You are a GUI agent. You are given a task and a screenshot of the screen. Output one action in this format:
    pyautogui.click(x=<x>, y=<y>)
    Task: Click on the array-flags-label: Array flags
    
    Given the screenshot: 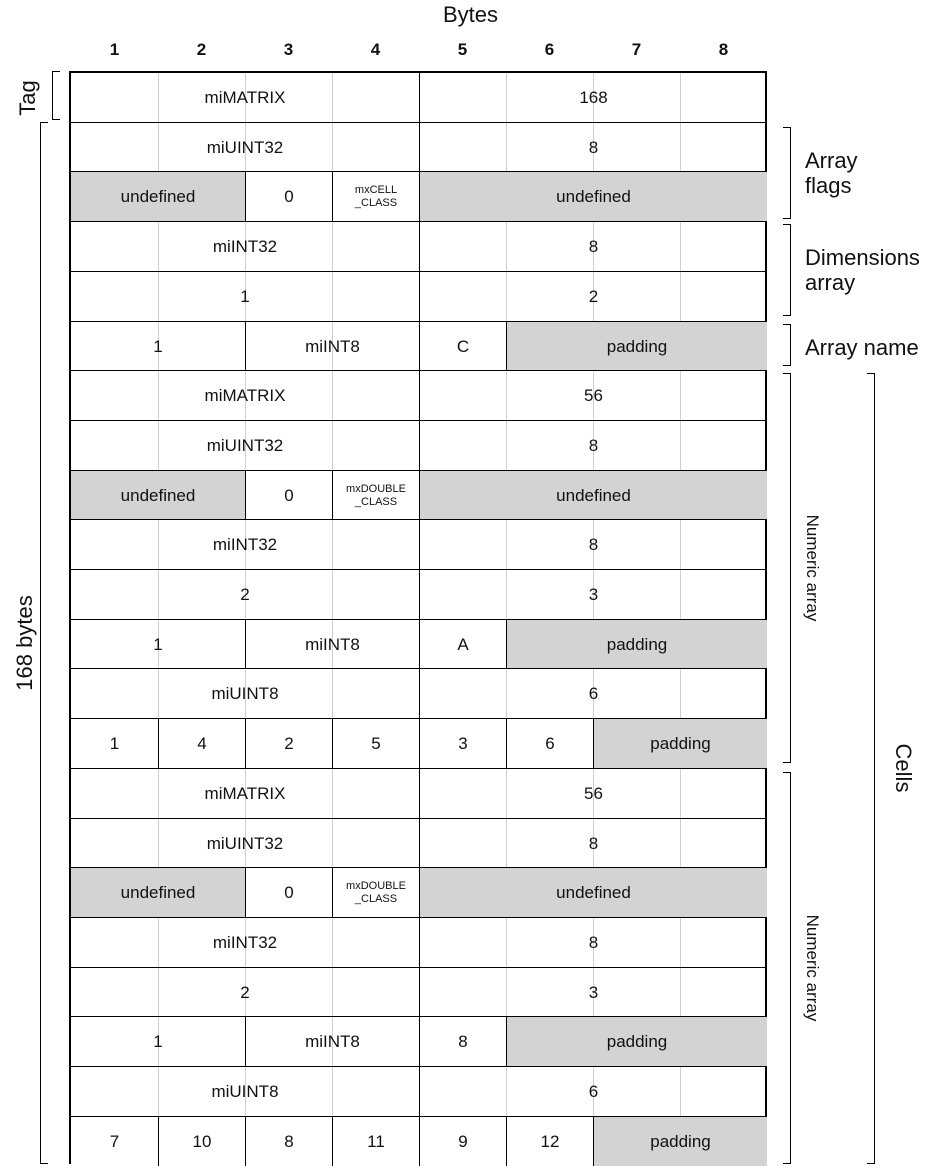 What is the action you would take?
    pyautogui.click(x=831, y=173)
    